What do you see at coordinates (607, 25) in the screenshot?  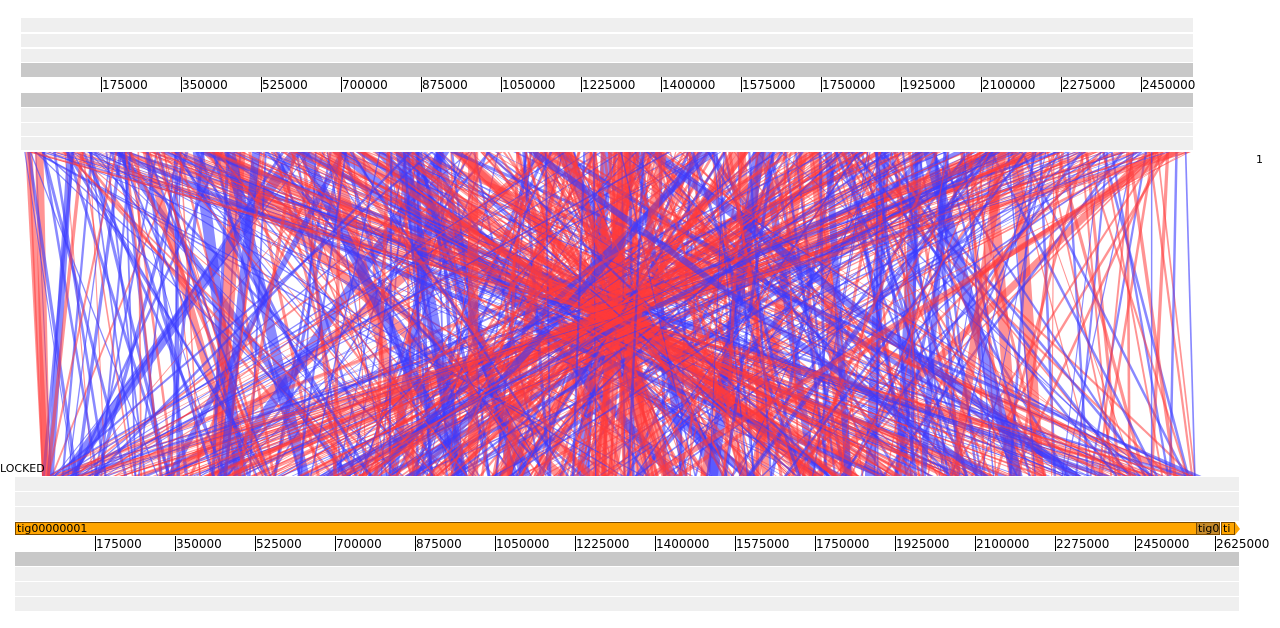 I see `top-track-band` at bounding box center [607, 25].